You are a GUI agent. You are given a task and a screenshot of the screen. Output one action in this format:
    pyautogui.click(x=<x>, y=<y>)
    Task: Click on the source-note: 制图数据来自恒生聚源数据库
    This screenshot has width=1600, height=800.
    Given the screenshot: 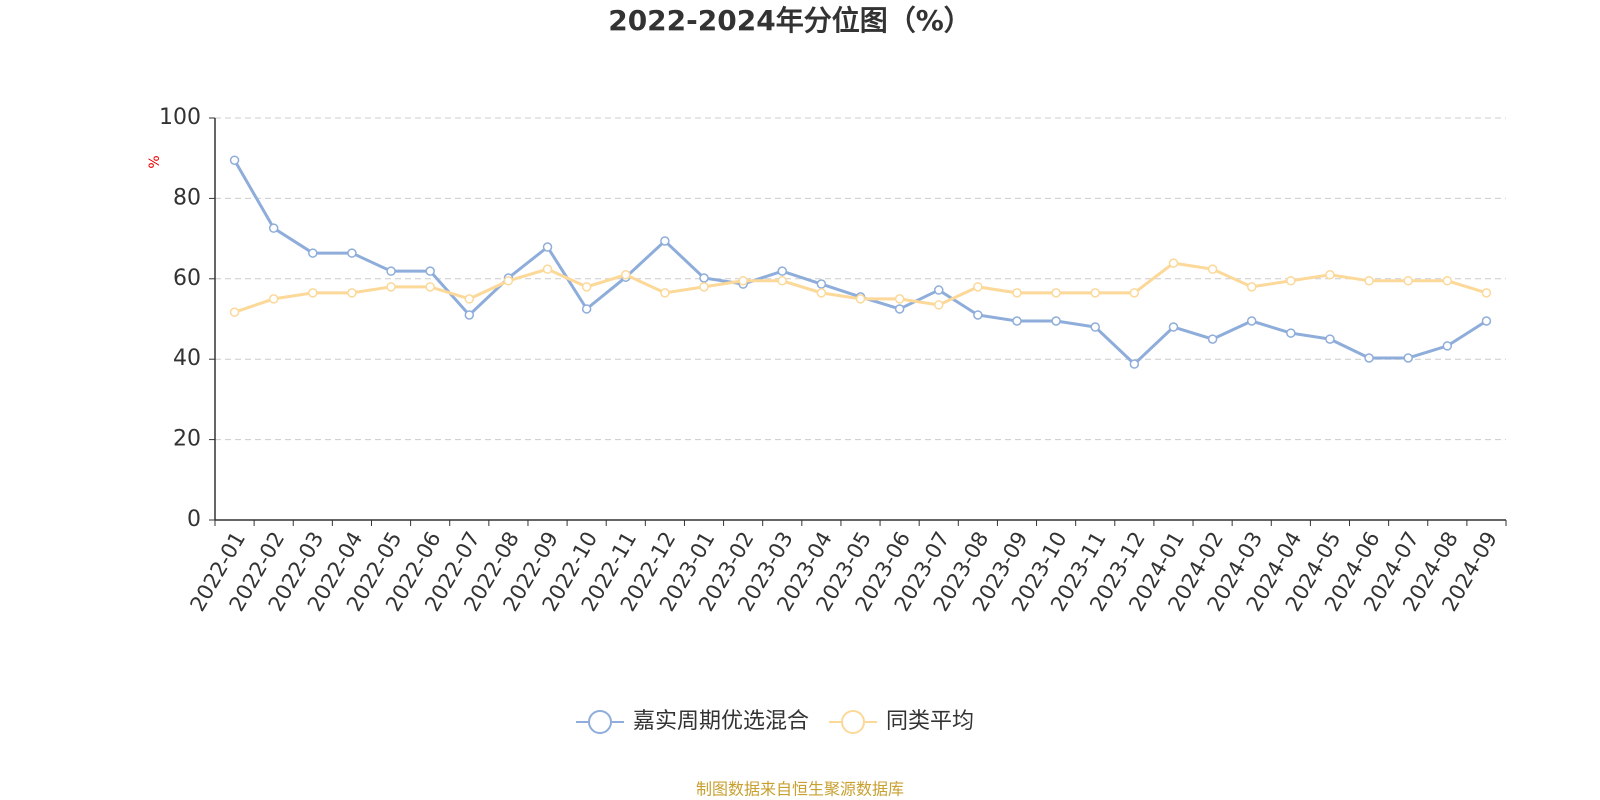 What is the action you would take?
    pyautogui.click(x=800, y=789)
    